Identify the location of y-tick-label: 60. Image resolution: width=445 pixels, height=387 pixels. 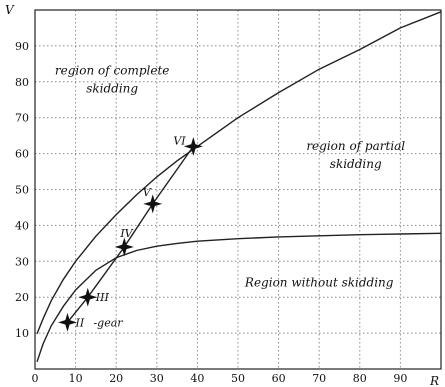
(22, 154).